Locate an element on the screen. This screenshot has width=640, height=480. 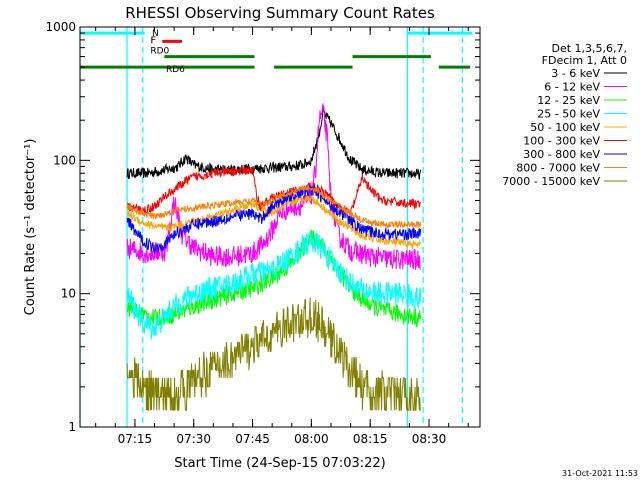
flag-label-5: RD6 is located at coordinates (175, 70).